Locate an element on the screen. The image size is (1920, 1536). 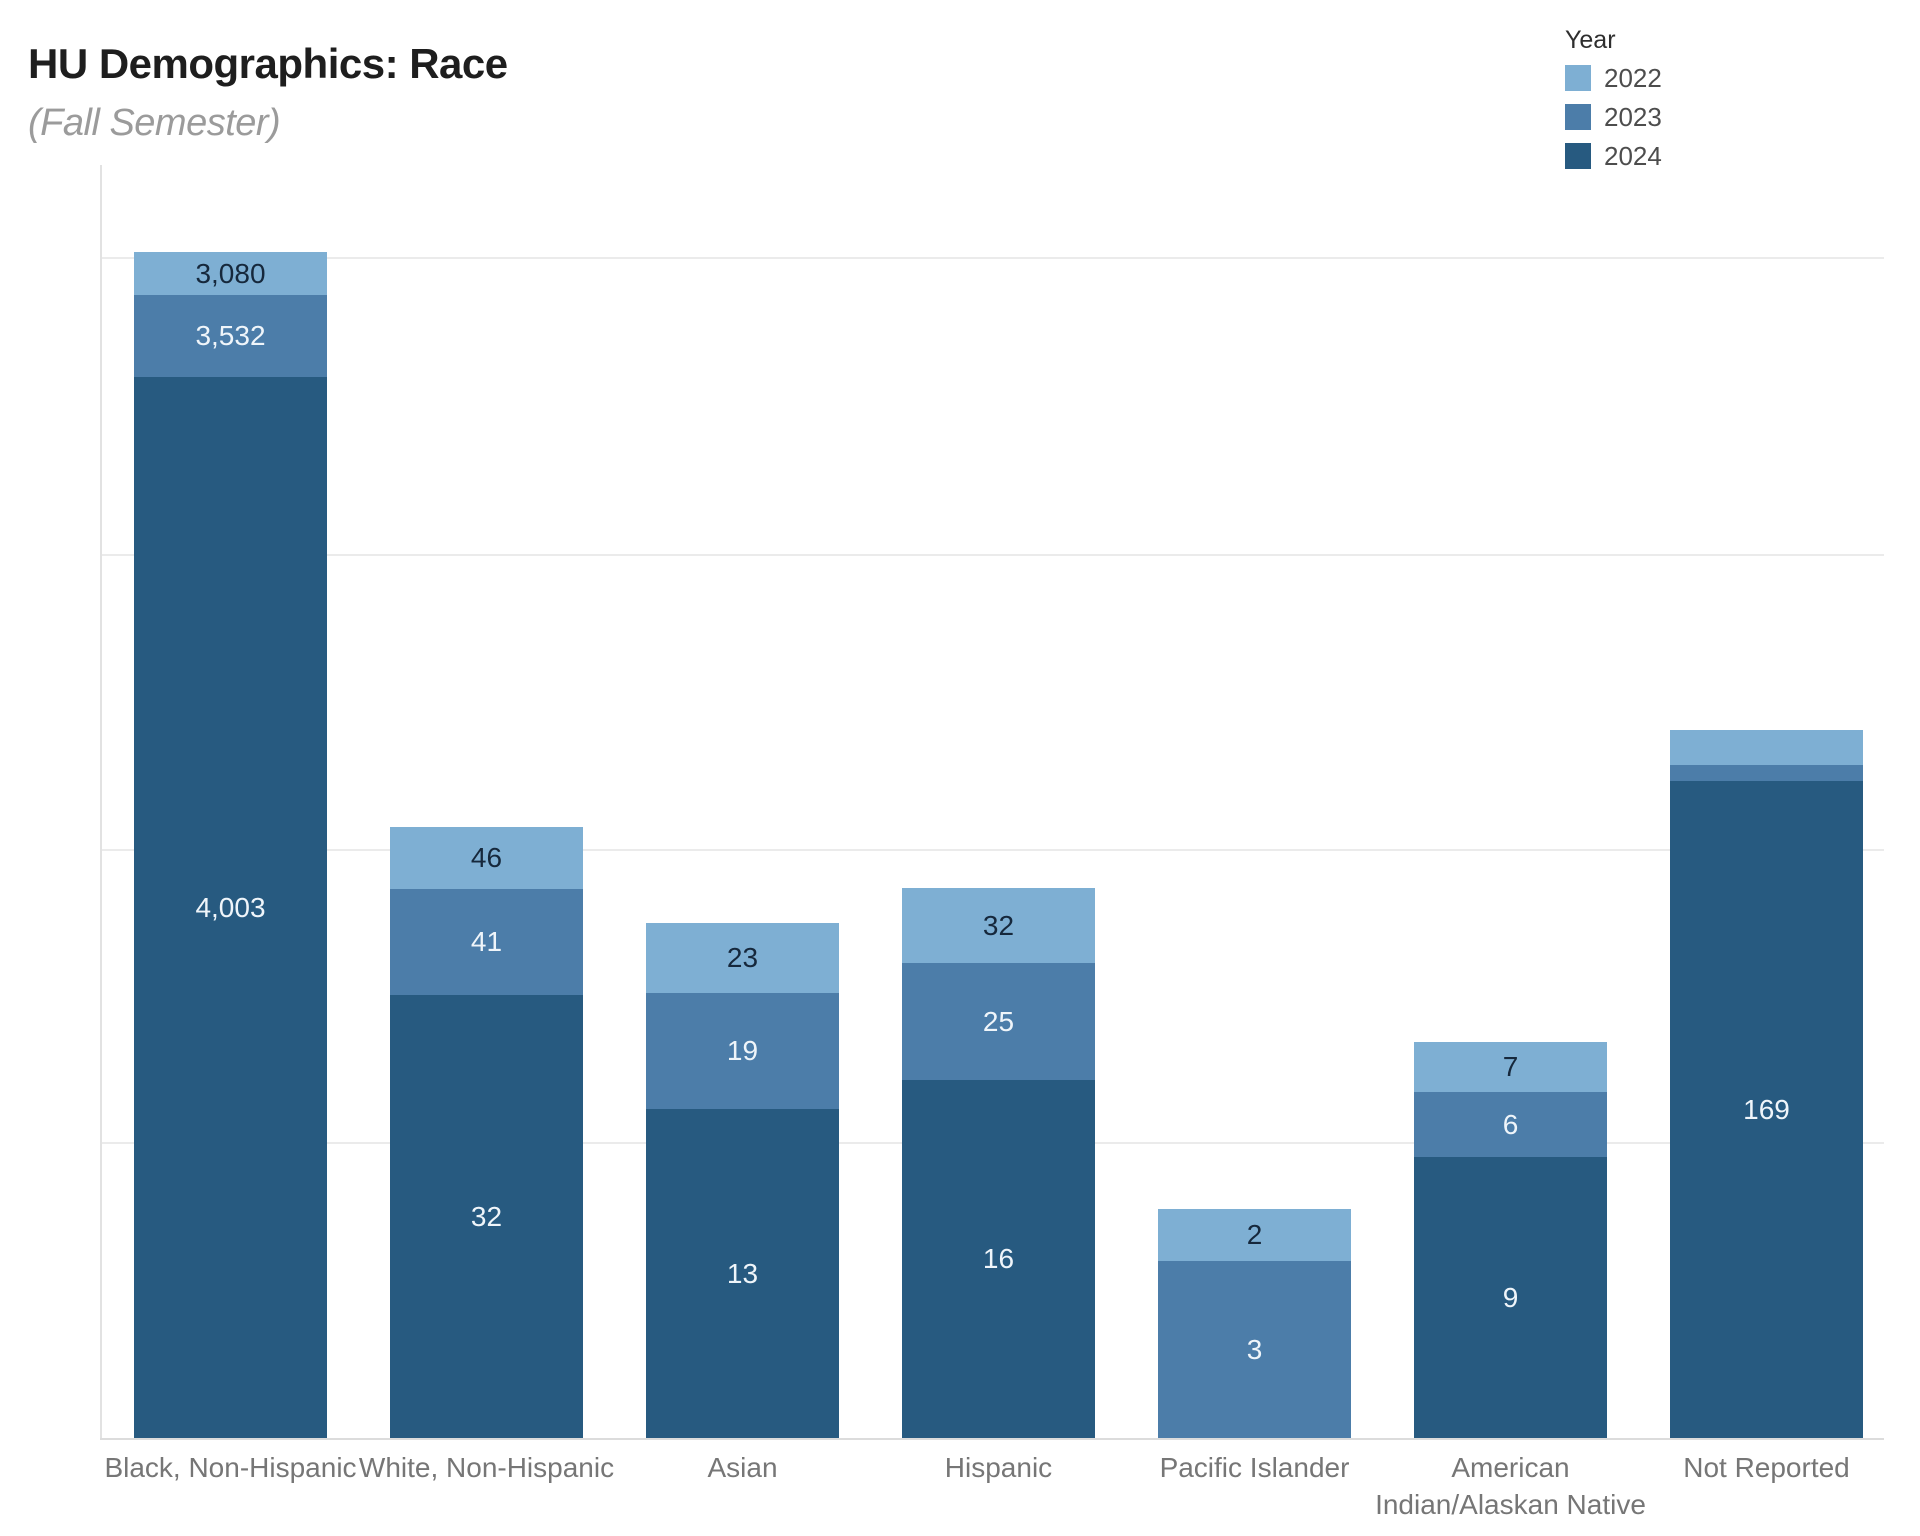
bar-value-label: 13 is located at coordinates (742, 1273).